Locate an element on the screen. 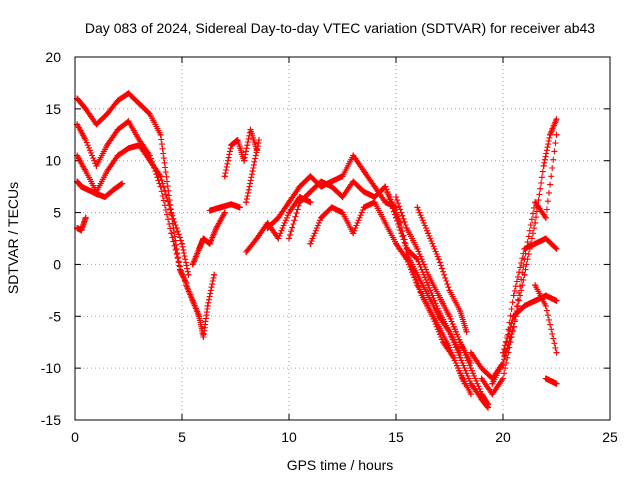 The width and height of the screenshot is (640, 480). x-tick-label: 15 is located at coordinates (396, 437).